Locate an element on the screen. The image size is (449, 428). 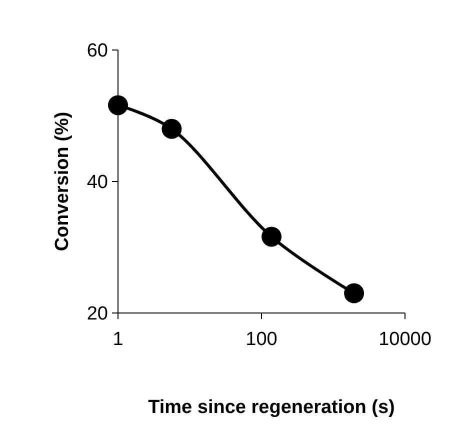
x-tick-label: 100 is located at coordinates (262, 339).